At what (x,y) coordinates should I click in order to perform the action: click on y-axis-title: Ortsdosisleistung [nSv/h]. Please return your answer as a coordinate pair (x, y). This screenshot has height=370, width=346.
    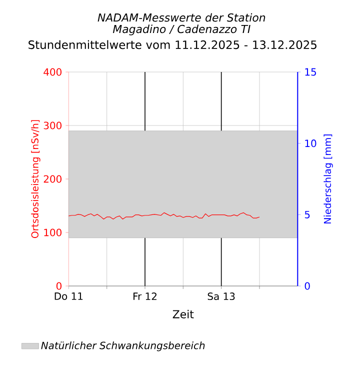
    Looking at the image, I should click on (35, 179).